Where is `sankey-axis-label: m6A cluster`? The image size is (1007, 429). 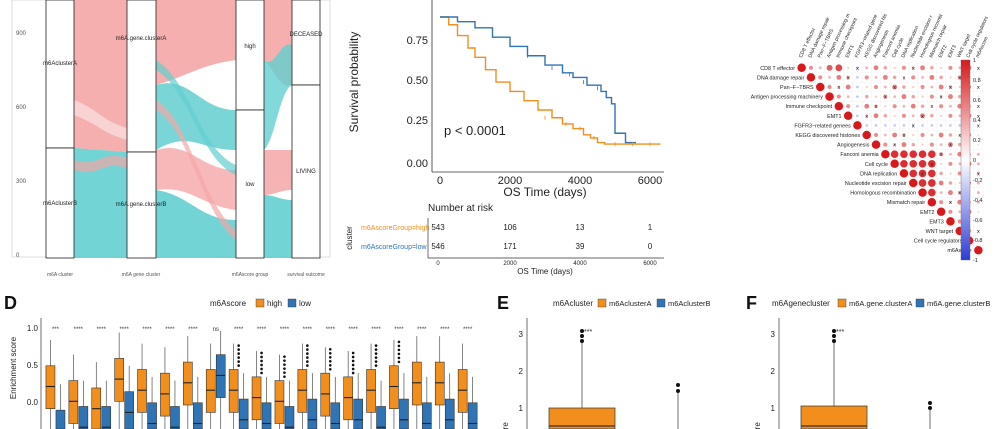
sankey-axis-label: m6A cluster is located at coordinates (60, 275).